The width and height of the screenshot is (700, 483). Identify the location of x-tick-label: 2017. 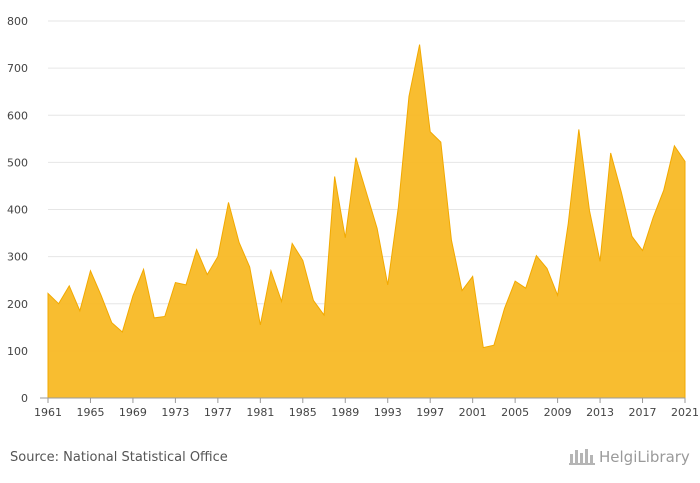
(643, 412).